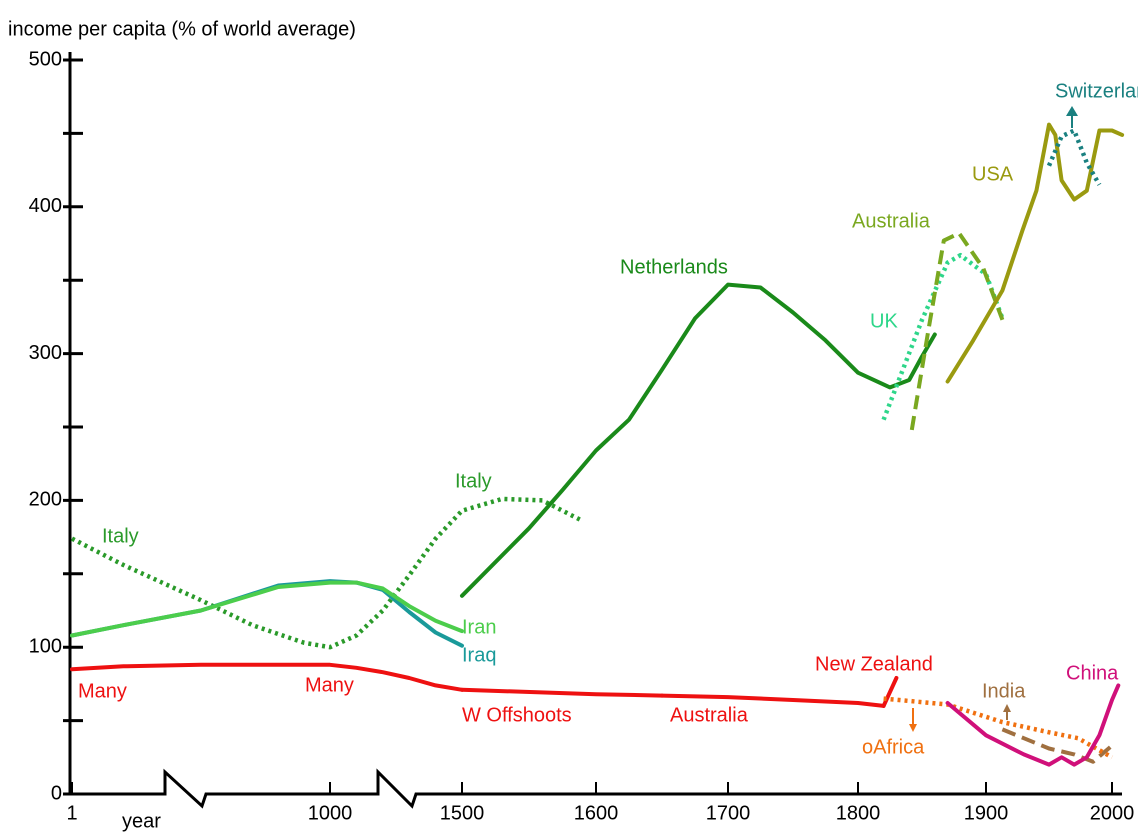 The image size is (1138, 832). What do you see at coordinates (1004, 691) in the screenshot?
I see `series-label: India` at bounding box center [1004, 691].